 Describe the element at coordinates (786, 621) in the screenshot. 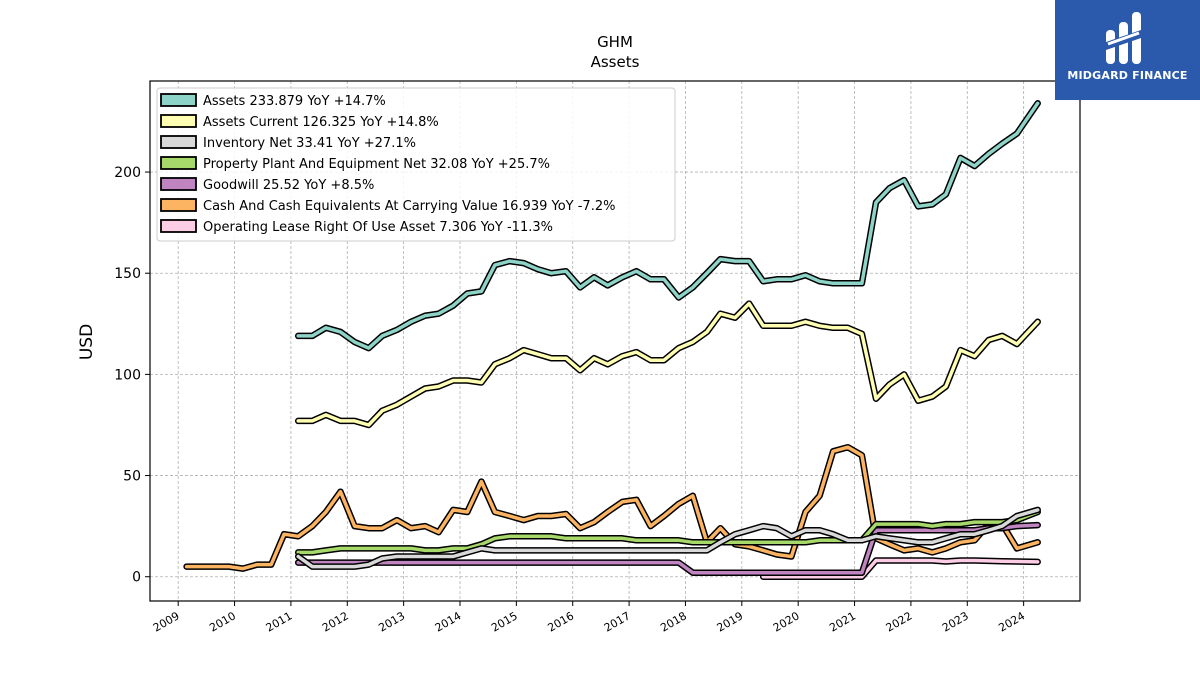

I see `x-tick-label: 2020` at that location.